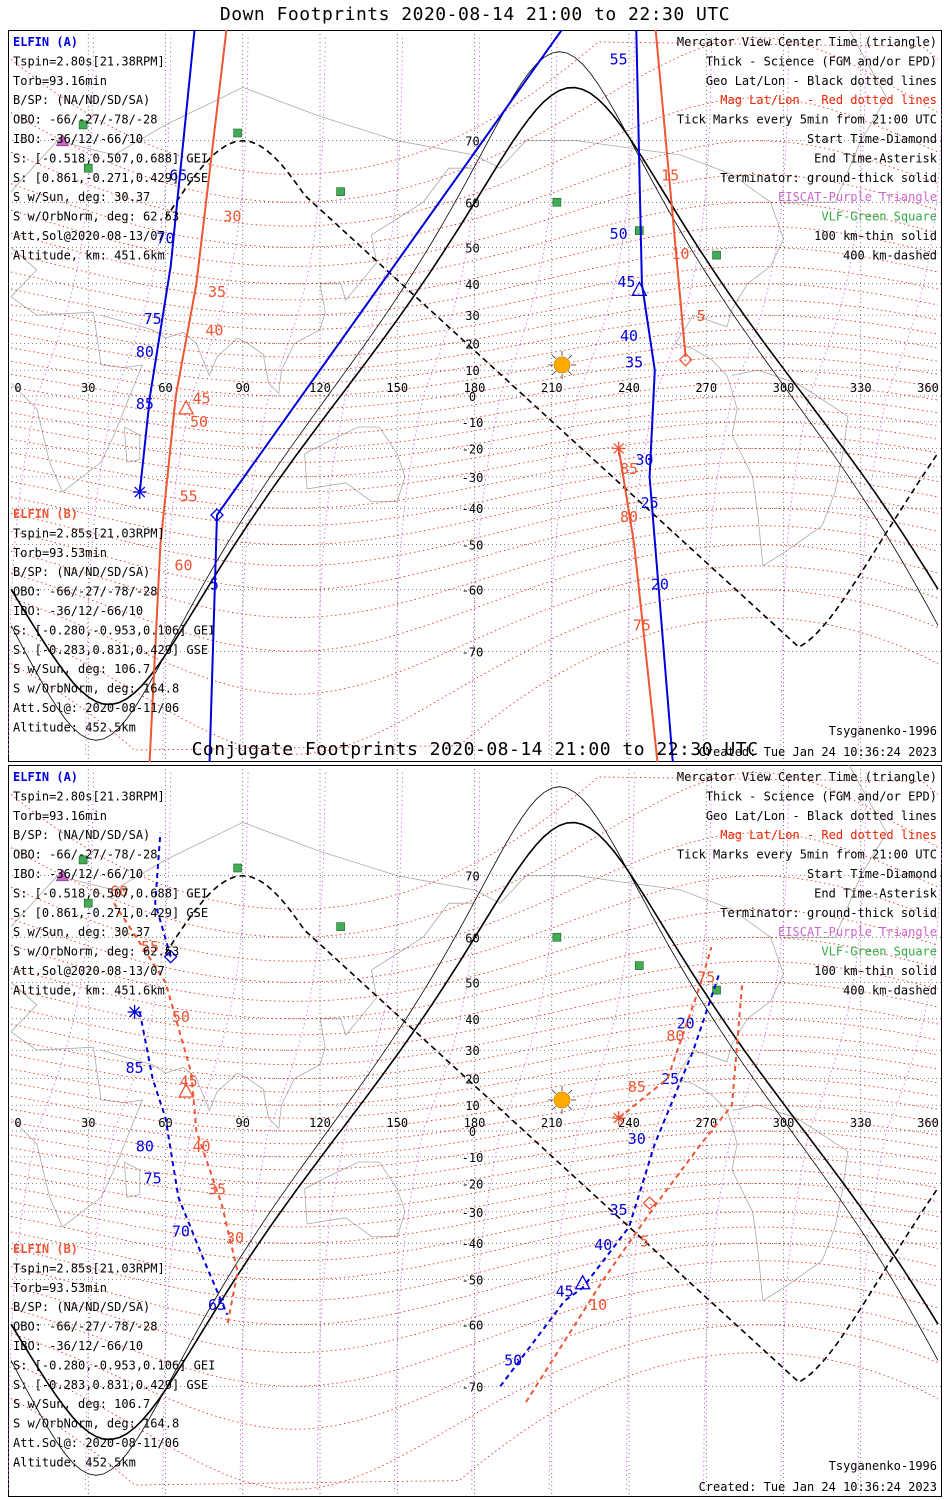  I want to click on x-tick-label: 60, so click(165, 1123).